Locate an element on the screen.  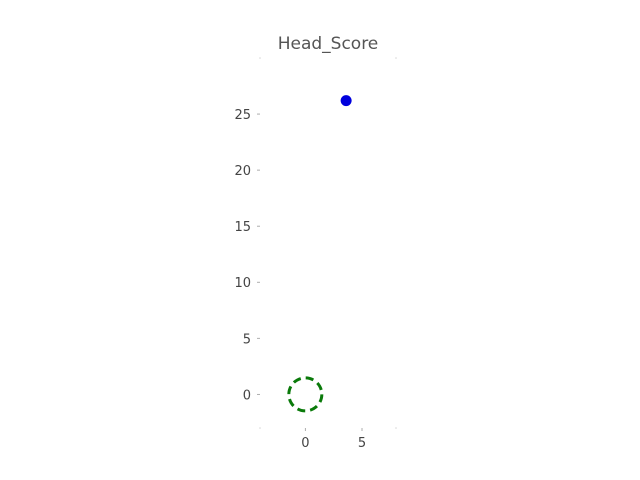
y-tick-label: 20 is located at coordinates (242, 171).